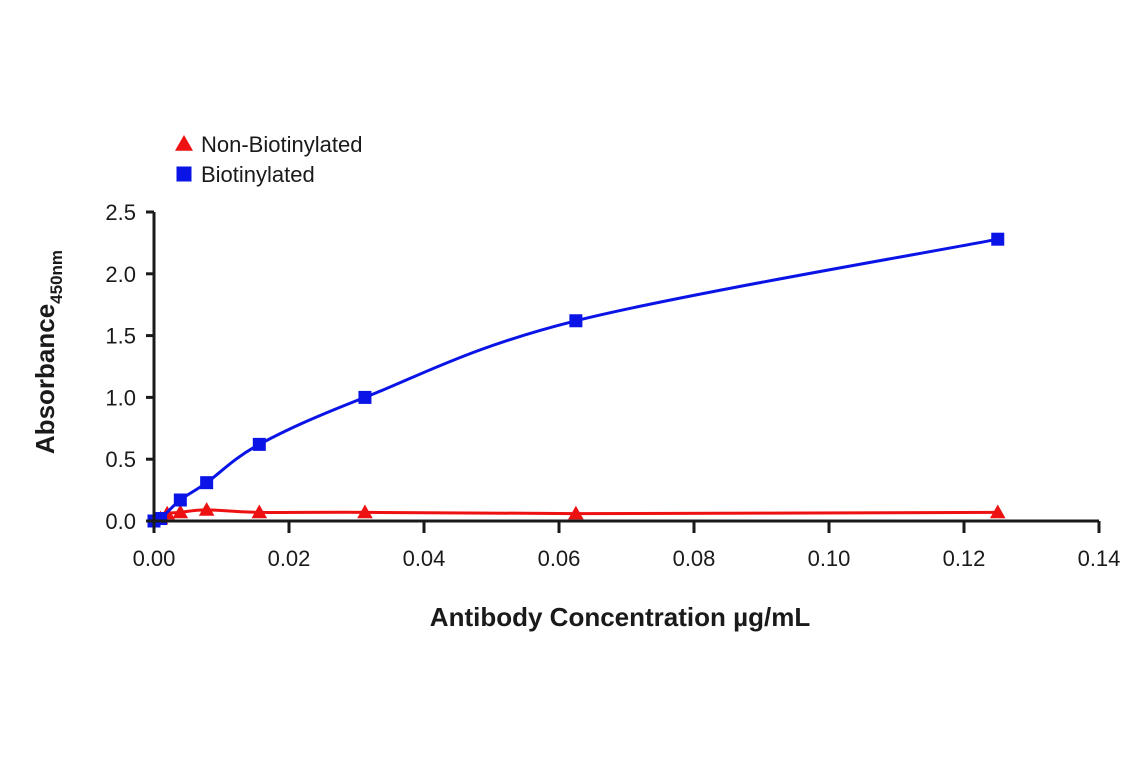 Image resolution: width=1141 pixels, height=768 pixels. I want to click on legend-label: Biotinylated, so click(258, 174).